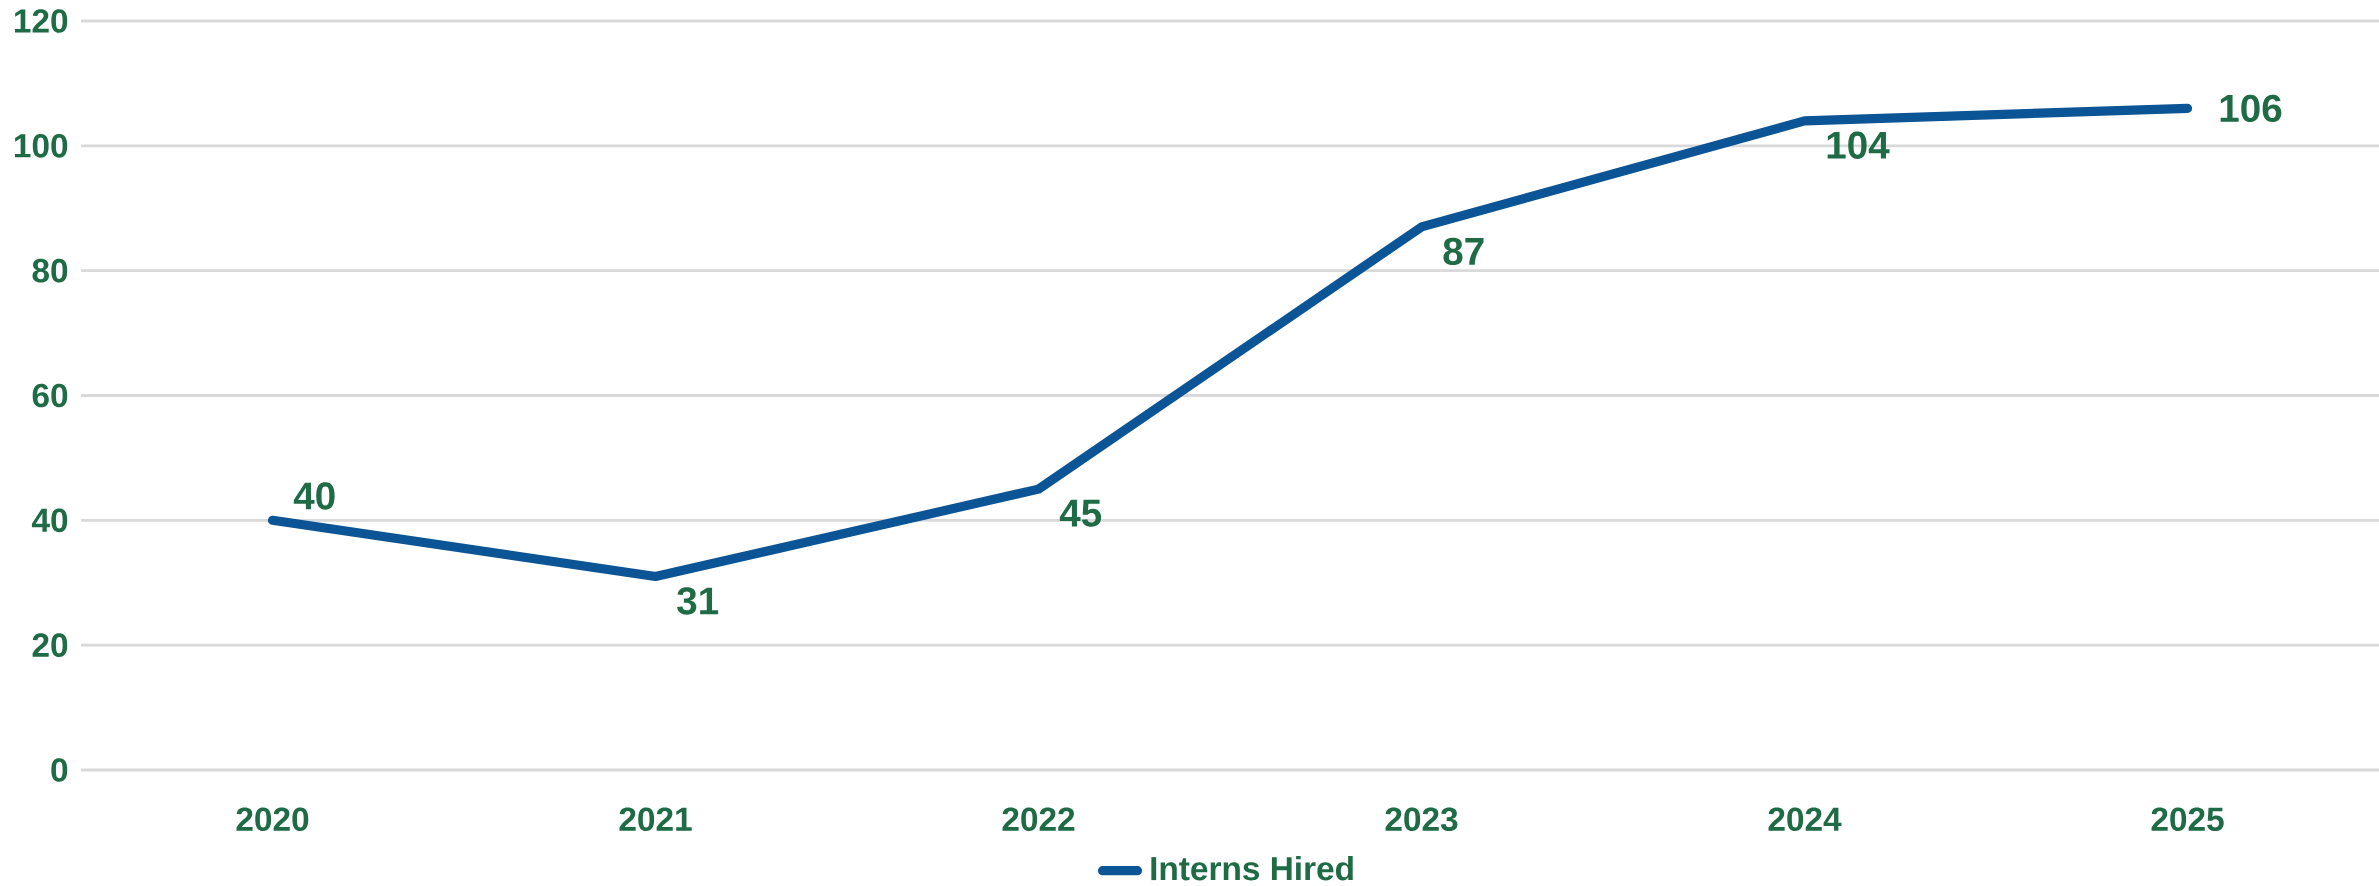 The height and width of the screenshot is (886, 2379). Describe the element at coordinates (314, 496) in the screenshot. I see `data-label: 40` at that location.